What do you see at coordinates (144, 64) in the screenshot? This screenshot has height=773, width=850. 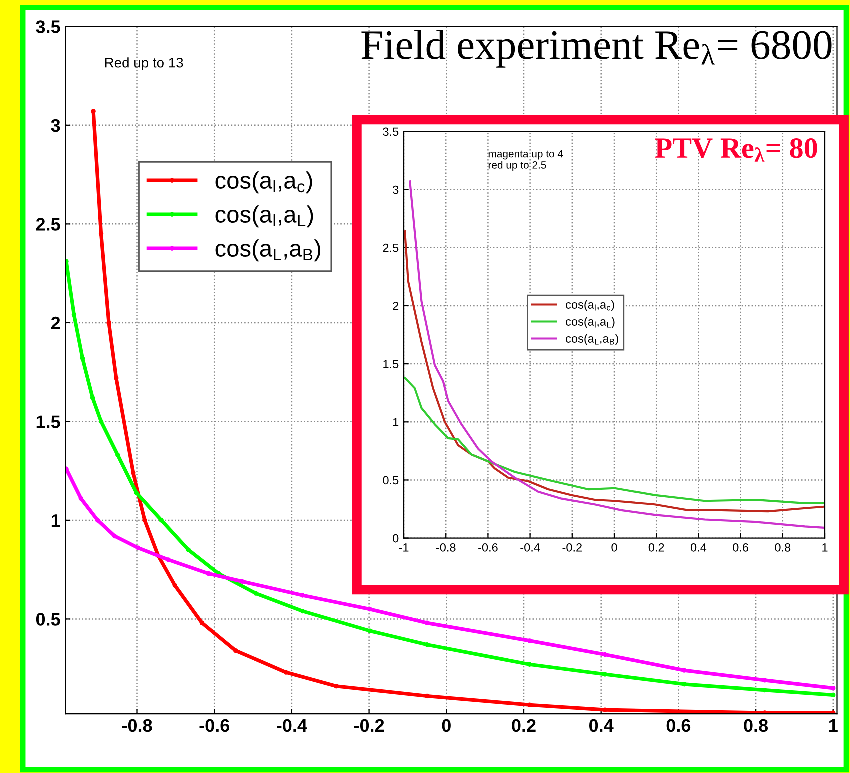 I see `annotation: Red up to 13` at bounding box center [144, 64].